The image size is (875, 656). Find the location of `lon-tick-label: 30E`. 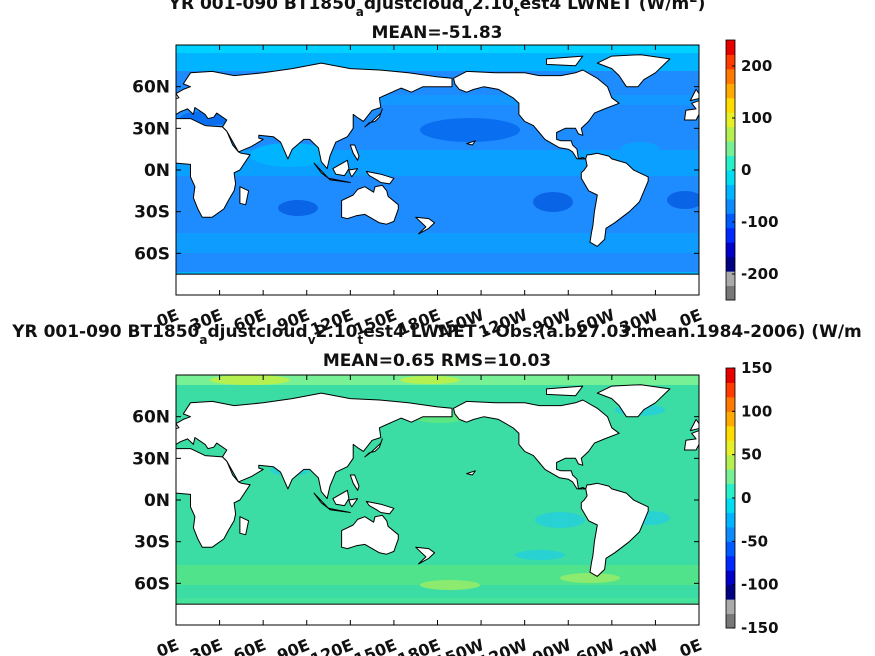

lon-tick-label: 30E is located at coordinates (206, 645).